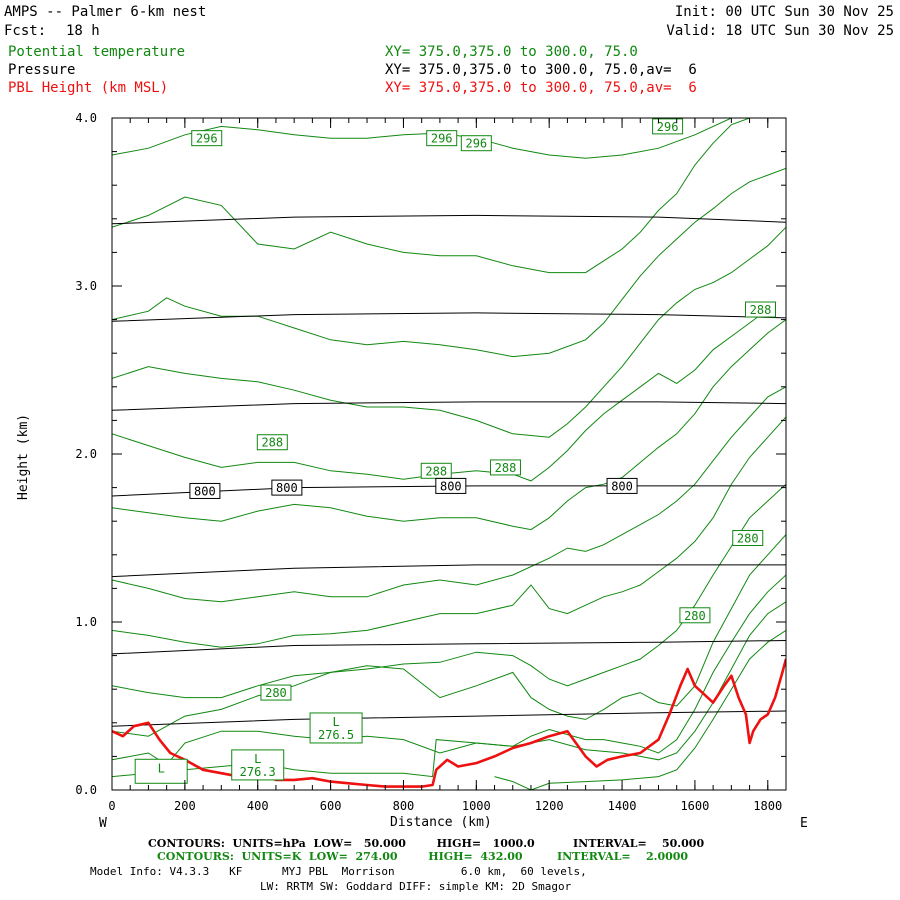  I want to click on x-tick-label-8: 1600, so click(694, 806).